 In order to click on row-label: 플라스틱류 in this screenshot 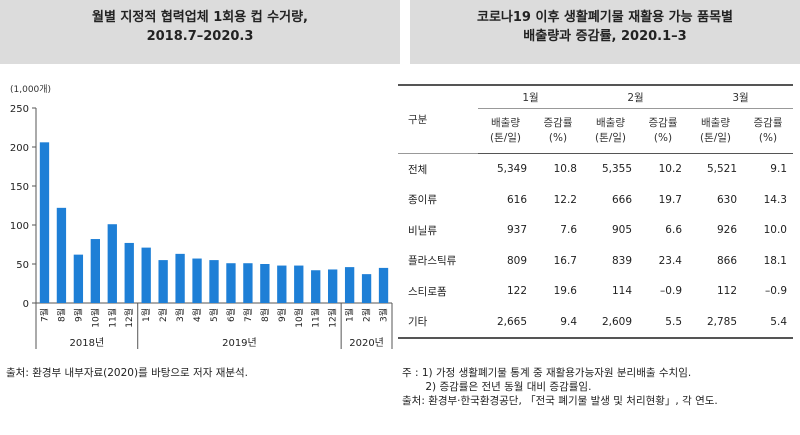, I will do `click(432, 261)`.